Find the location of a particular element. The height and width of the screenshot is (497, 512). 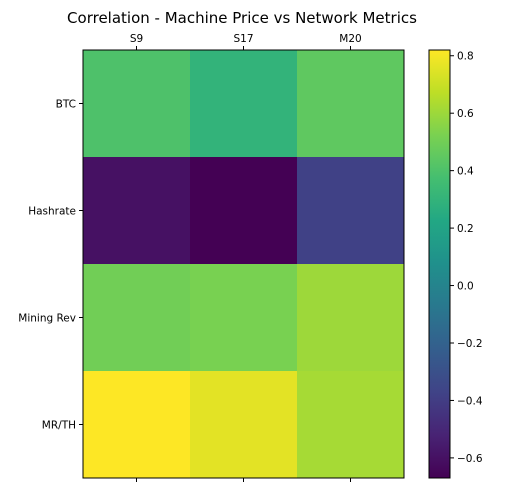

colorbar-tick-label: −0.2 is located at coordinates (470, 344).